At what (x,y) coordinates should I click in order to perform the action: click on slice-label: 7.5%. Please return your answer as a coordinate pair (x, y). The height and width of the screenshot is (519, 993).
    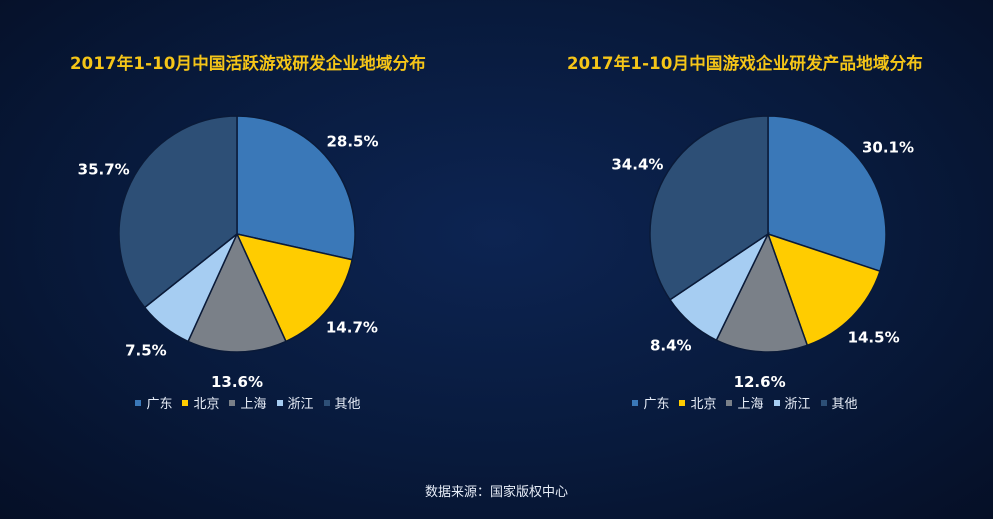
    Looking at the image, I should click on (146, 351).